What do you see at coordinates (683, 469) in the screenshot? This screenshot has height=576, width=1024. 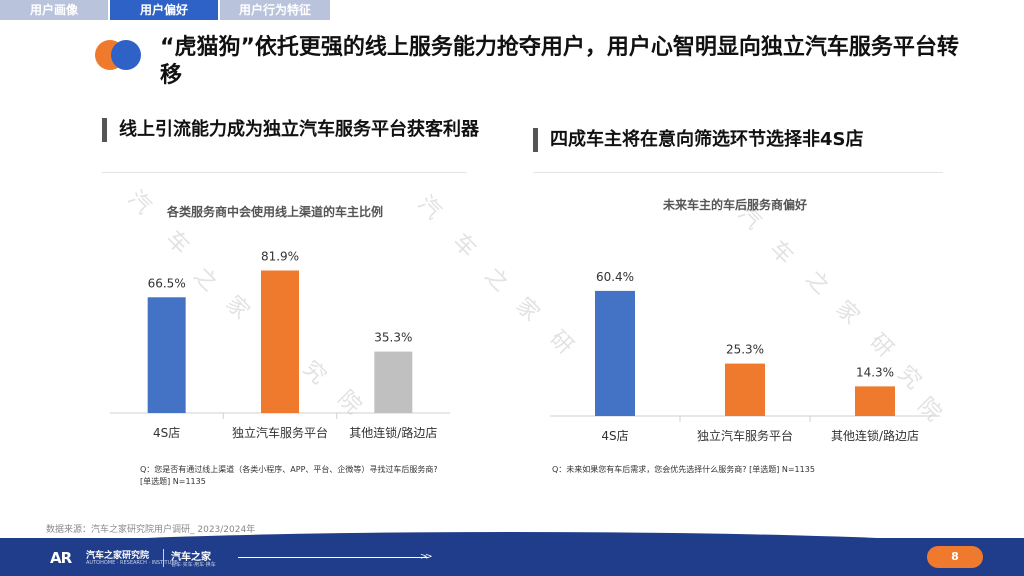 I see `right-note-line1: Q：未来如果您有车后需求，您会优先选择什么服务商? [单选题] N=1135` at bounding box center [683, 469].